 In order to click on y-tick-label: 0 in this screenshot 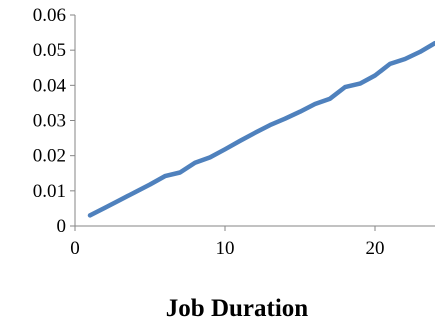, I will do `click(62, 226)`.